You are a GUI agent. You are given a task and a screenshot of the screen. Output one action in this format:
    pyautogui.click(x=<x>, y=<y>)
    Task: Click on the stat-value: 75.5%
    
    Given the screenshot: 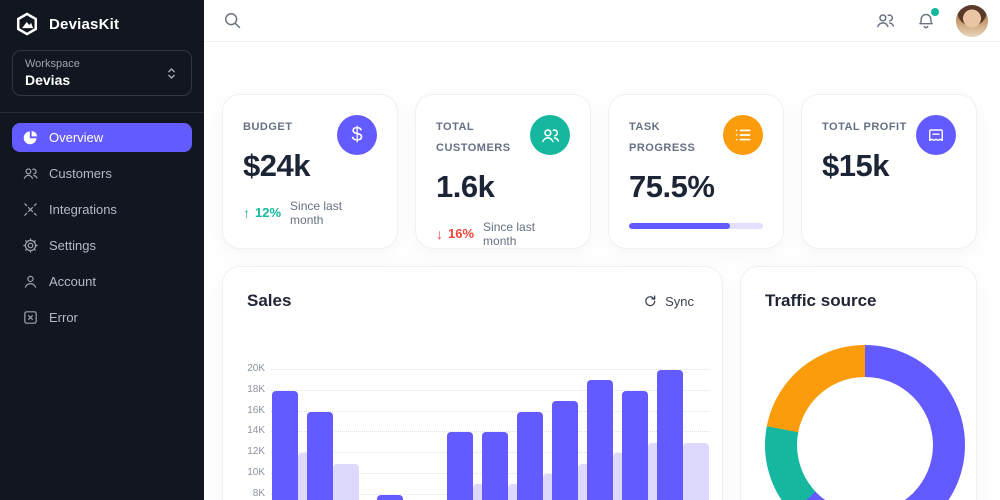 What is the action you would take?
    pyautogui.click(x=672, y=186)
    